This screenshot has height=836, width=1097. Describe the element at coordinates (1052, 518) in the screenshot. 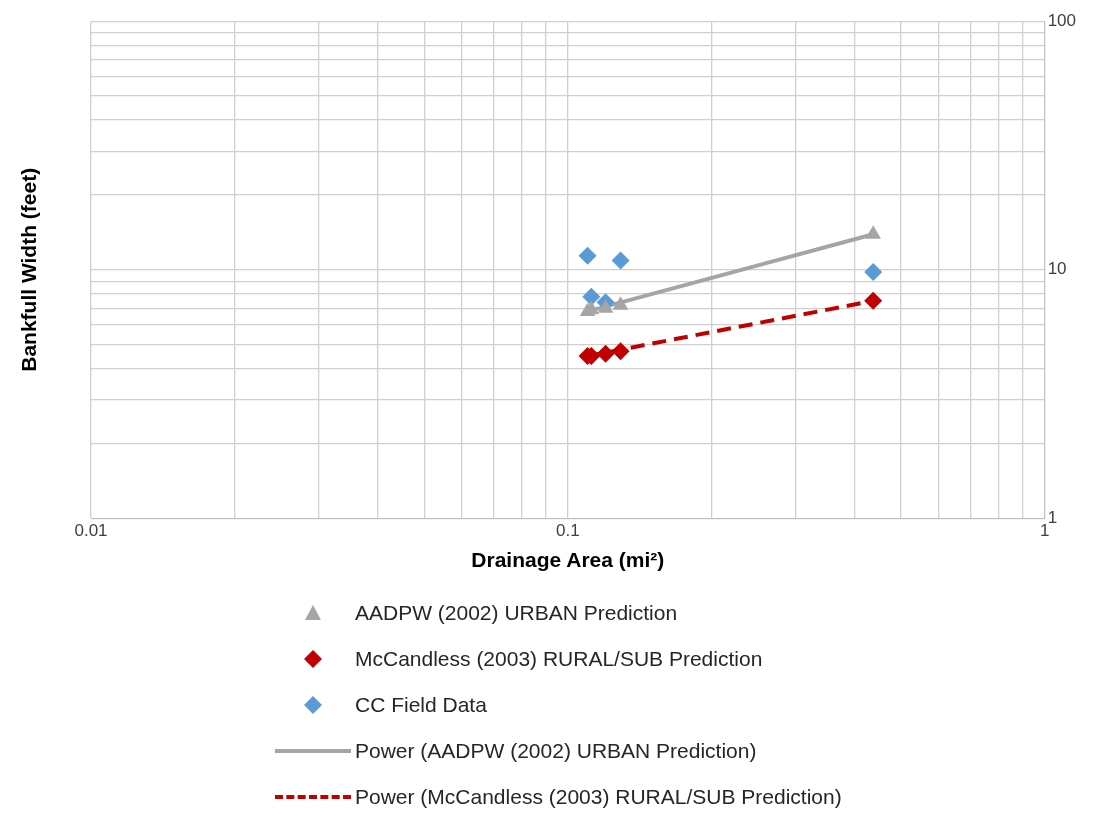

I see `y-tick-label: 1` at that location.